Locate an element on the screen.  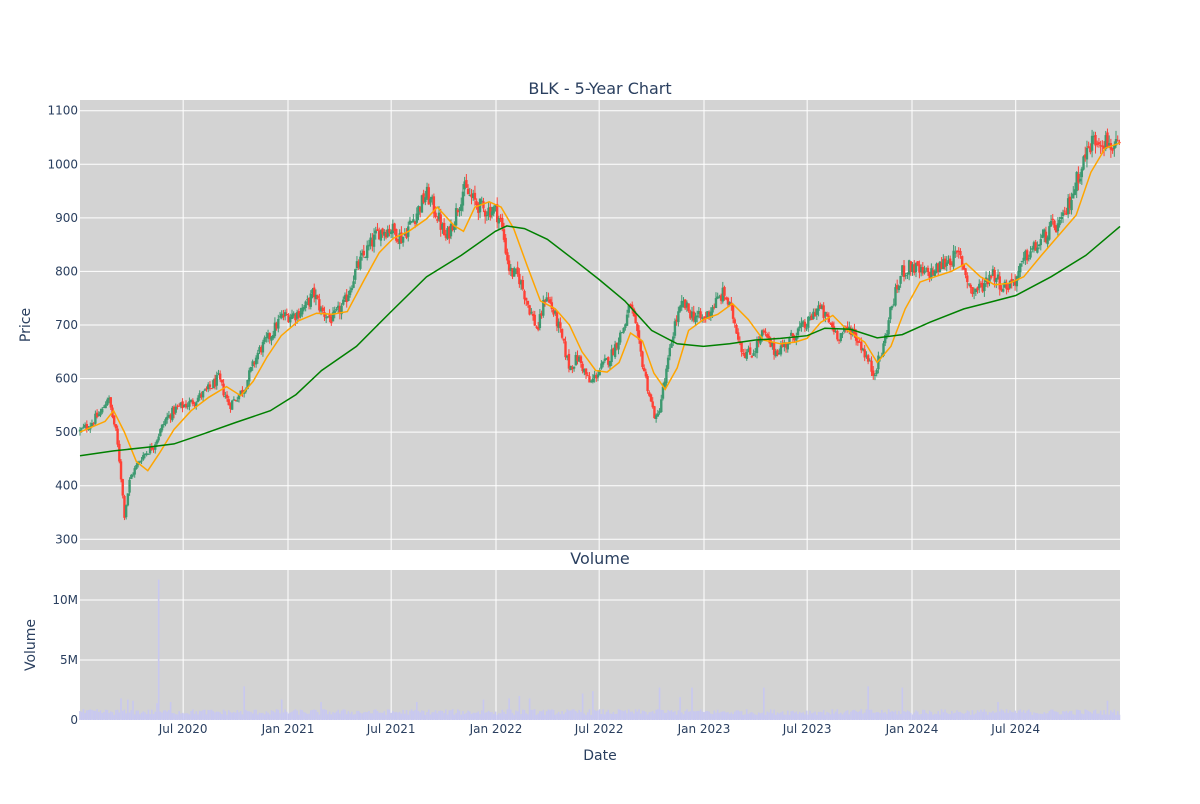
price-y-tick-label: 800 is located at coordinates (66, 271).